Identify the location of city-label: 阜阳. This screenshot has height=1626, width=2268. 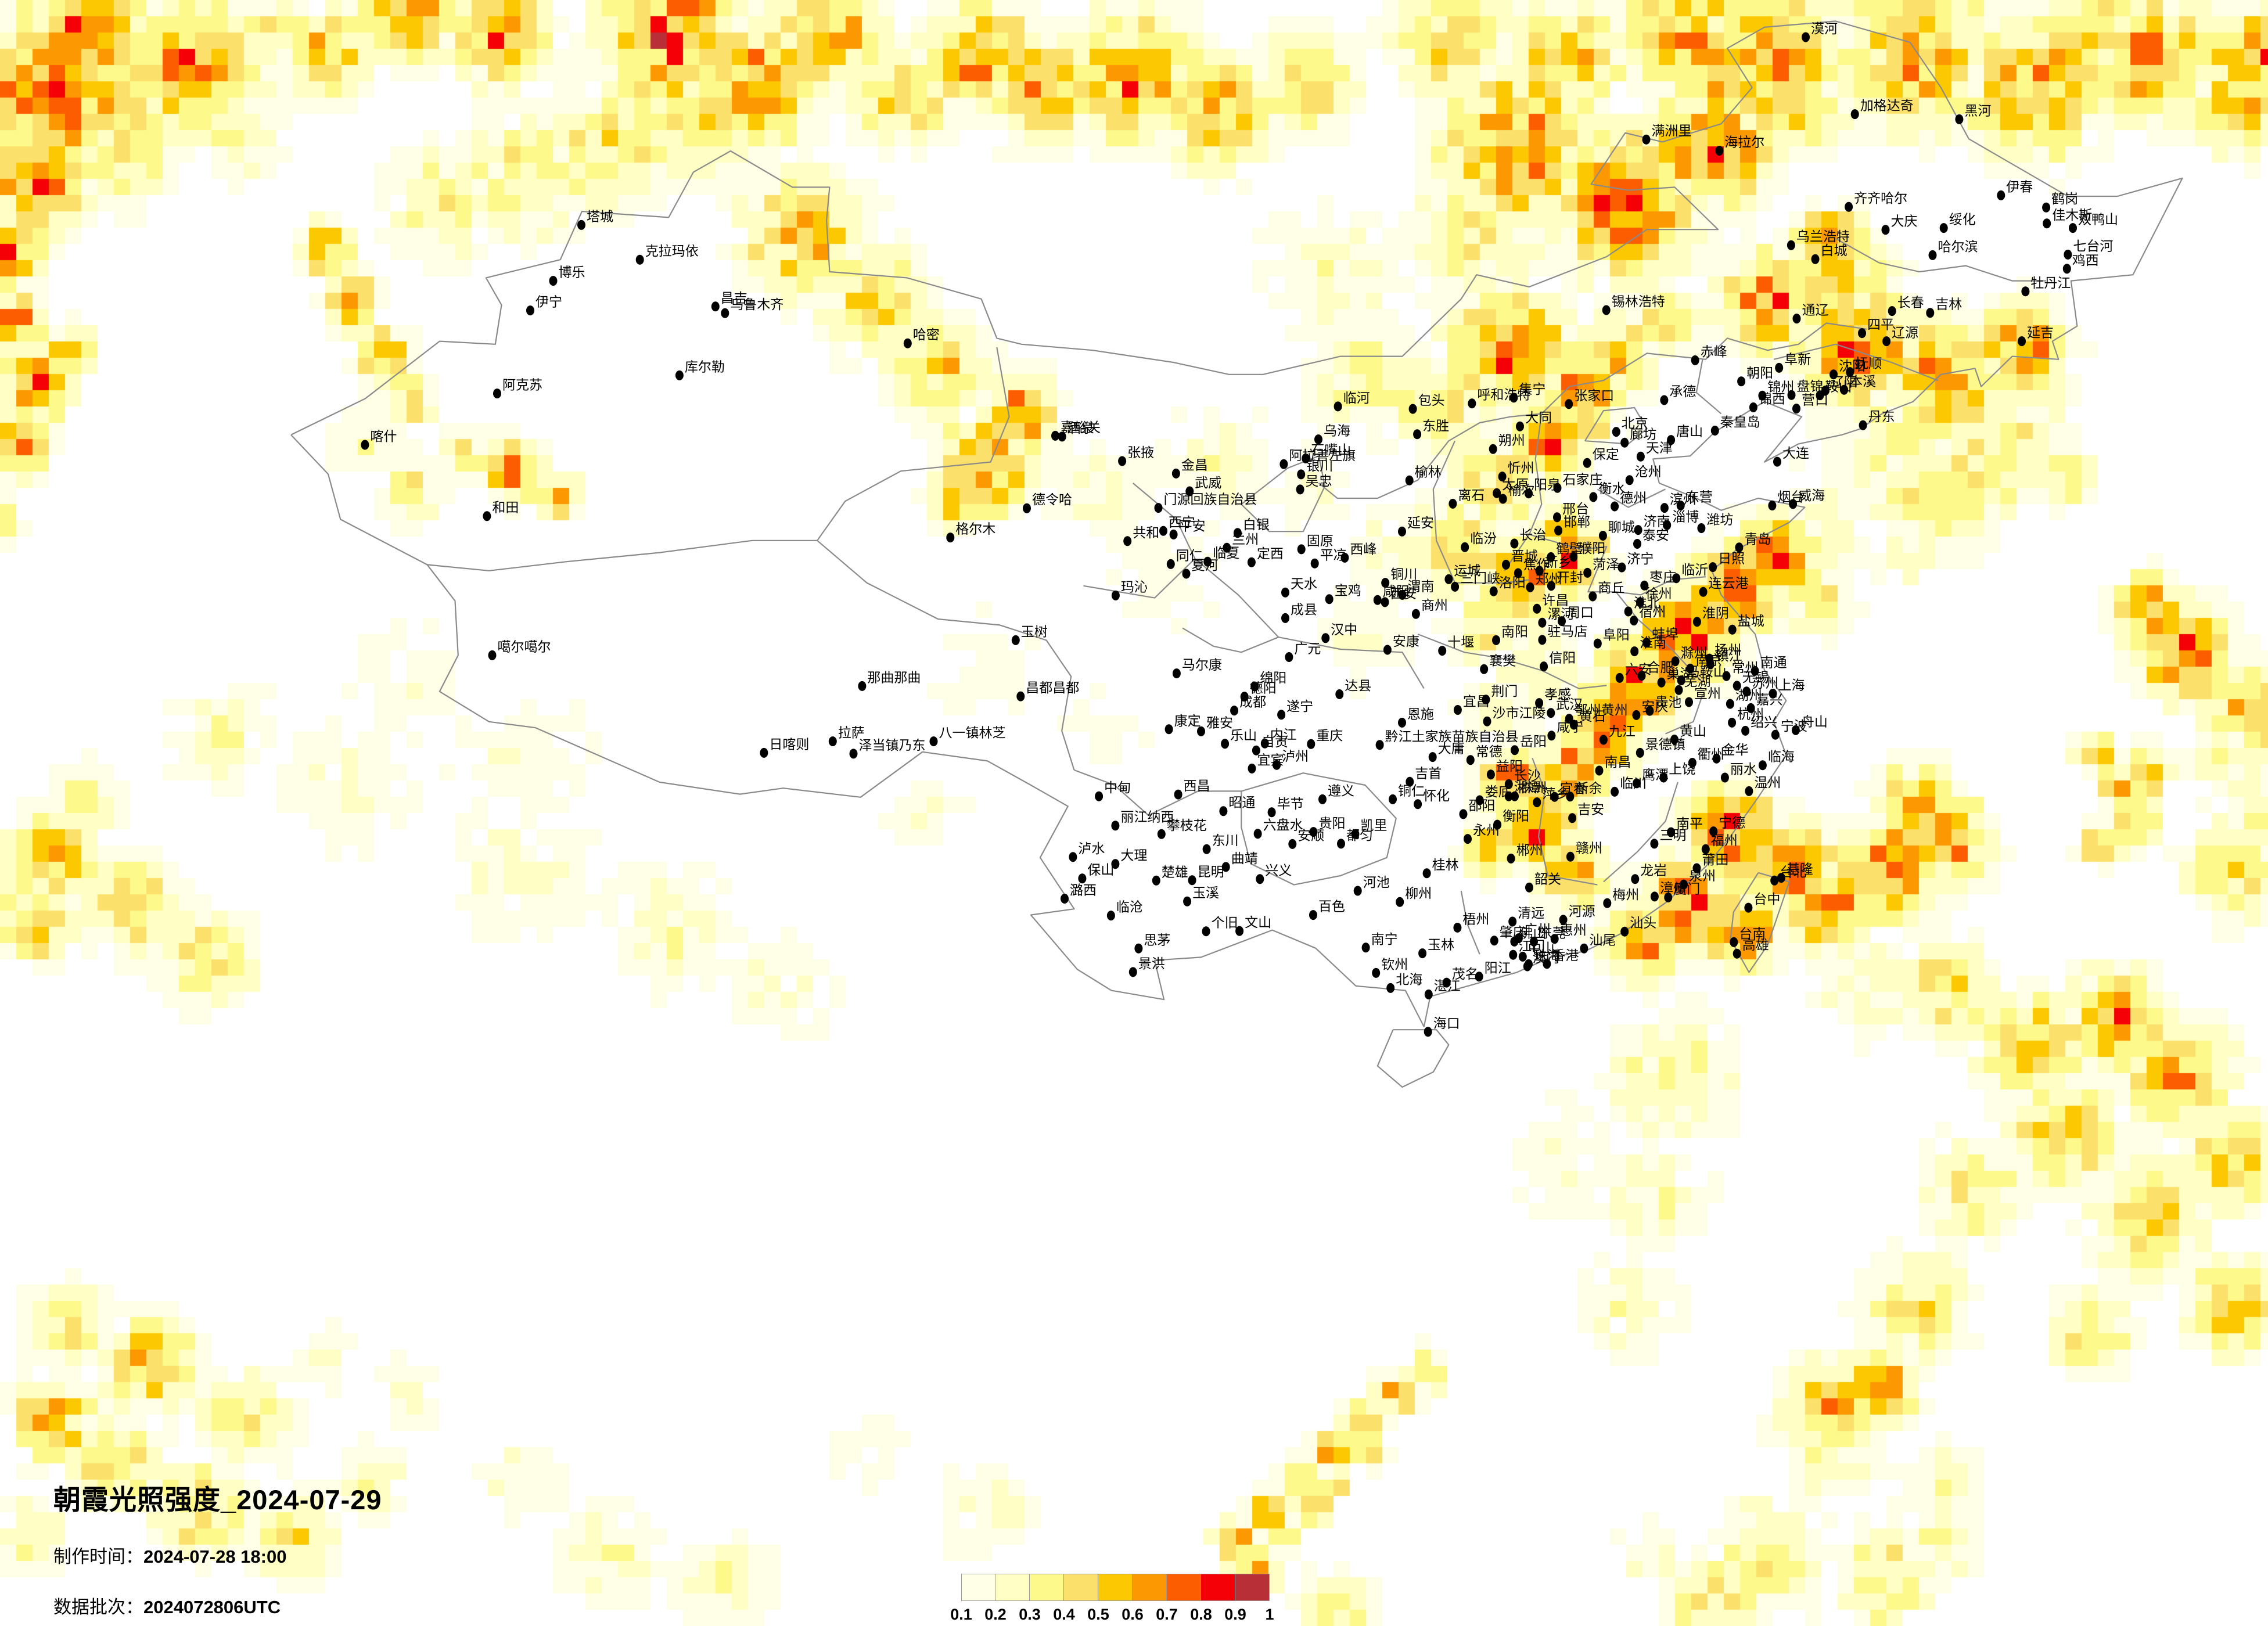
(1616, 634).